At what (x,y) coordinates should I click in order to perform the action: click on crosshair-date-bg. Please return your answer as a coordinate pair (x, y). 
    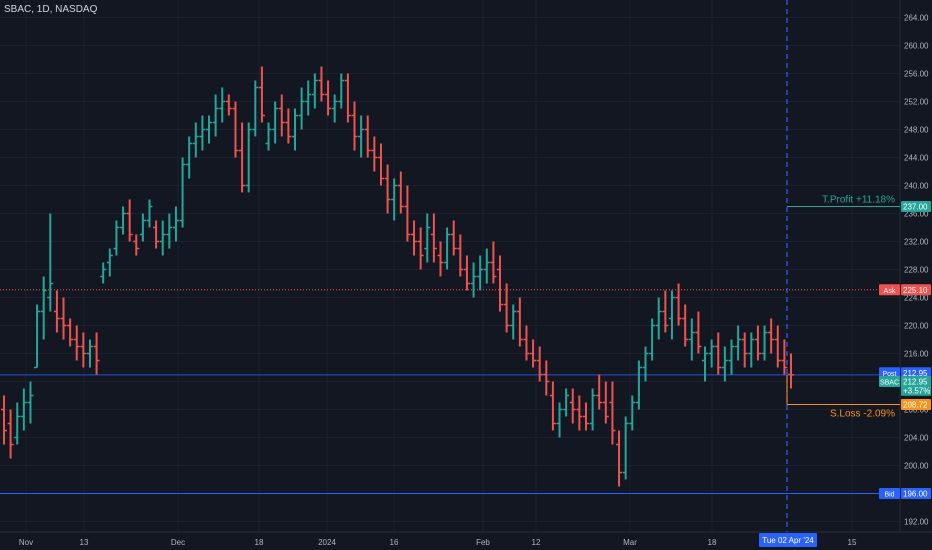
    Looking at the image, I should click on (788, 540).